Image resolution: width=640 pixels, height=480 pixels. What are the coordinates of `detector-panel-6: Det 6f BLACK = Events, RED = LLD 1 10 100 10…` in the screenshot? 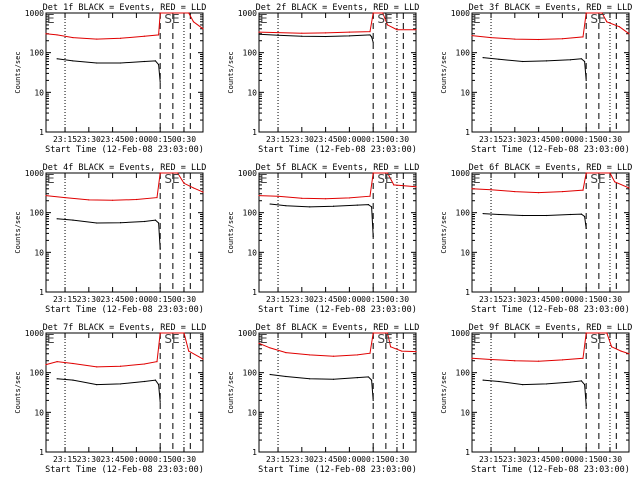 It's located at (536, 239).